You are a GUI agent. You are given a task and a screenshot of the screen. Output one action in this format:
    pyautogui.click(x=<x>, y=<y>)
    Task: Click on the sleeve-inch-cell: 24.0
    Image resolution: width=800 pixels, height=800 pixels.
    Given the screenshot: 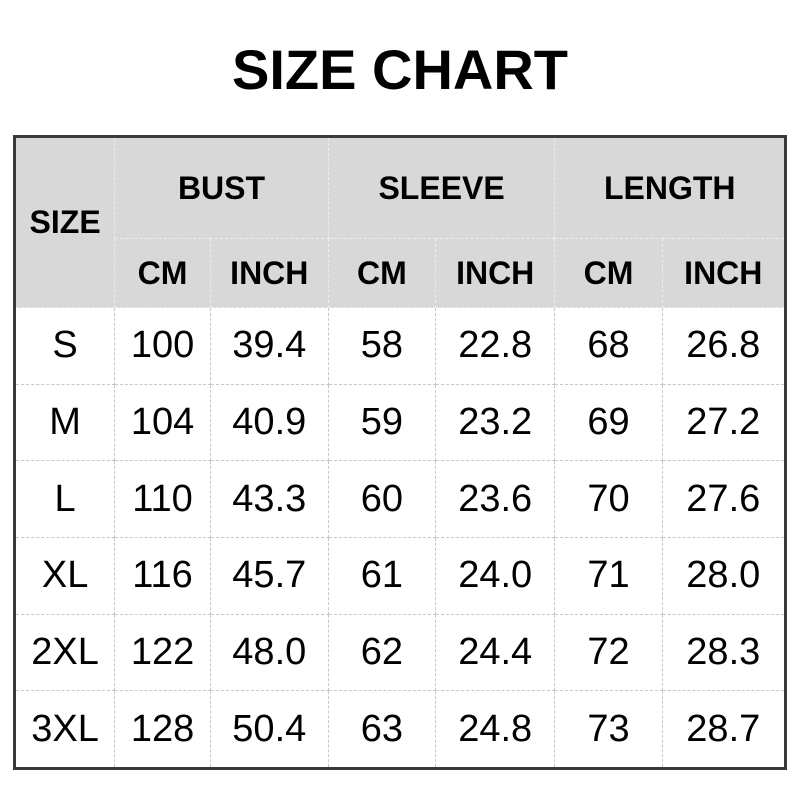 What is the action you would take?
    pyautogui.click(x=495, y=575)
    